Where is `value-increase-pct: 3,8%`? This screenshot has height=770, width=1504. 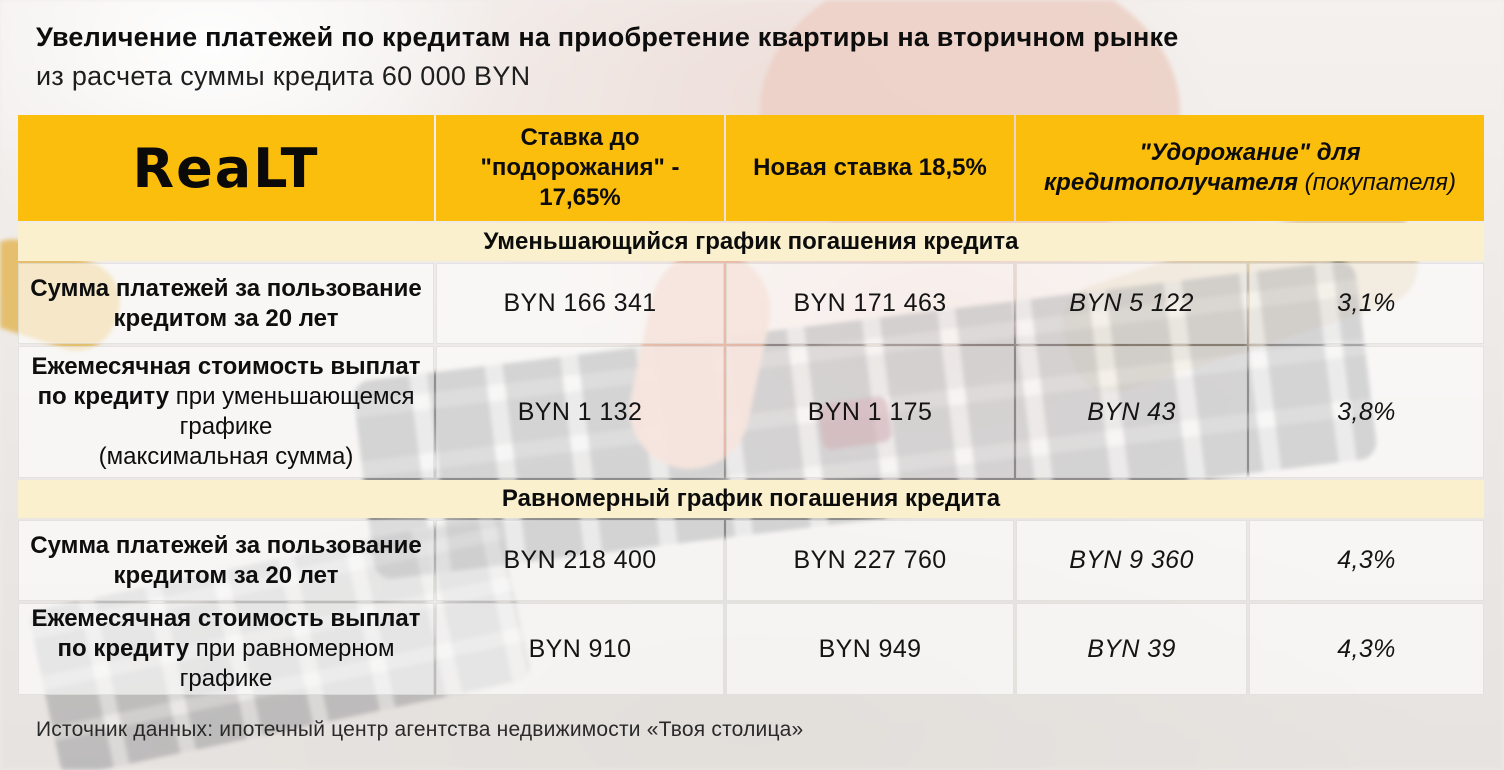
value-increase-pct: 3,8% is located at coordinates (1366, 412).